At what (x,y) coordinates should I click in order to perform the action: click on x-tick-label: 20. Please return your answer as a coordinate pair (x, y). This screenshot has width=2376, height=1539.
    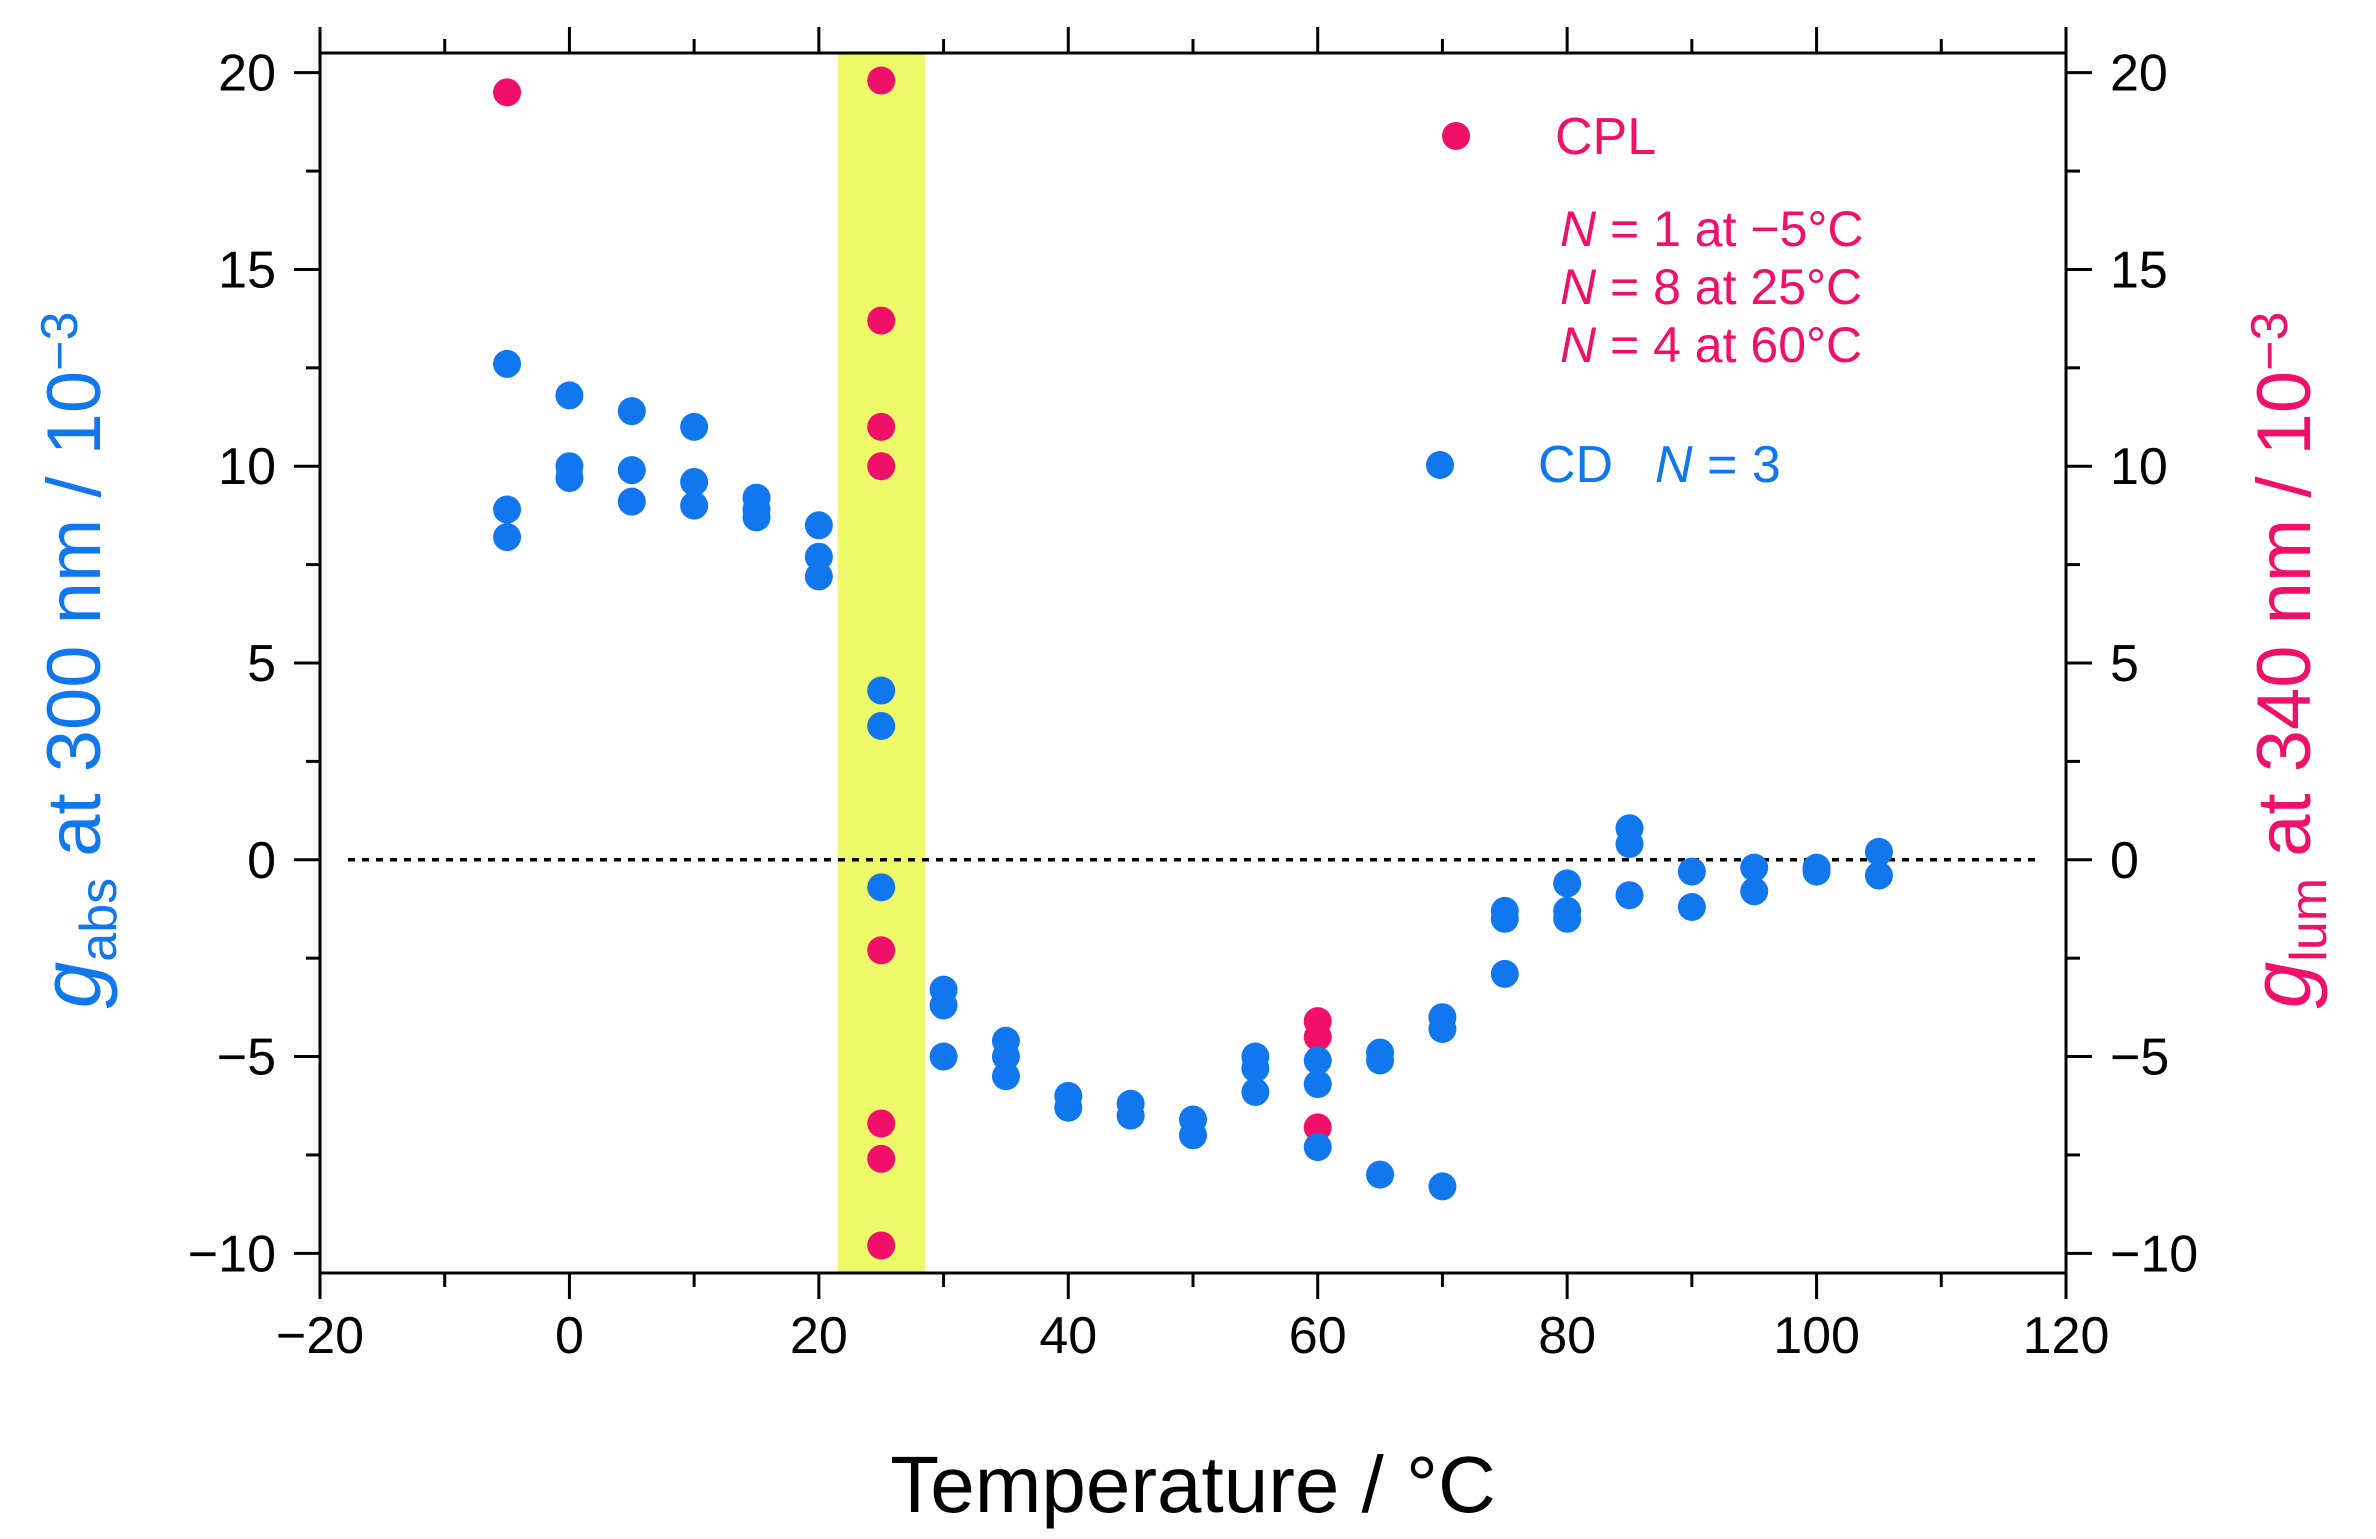
    Looking at the image, I should click on (819, 1336).